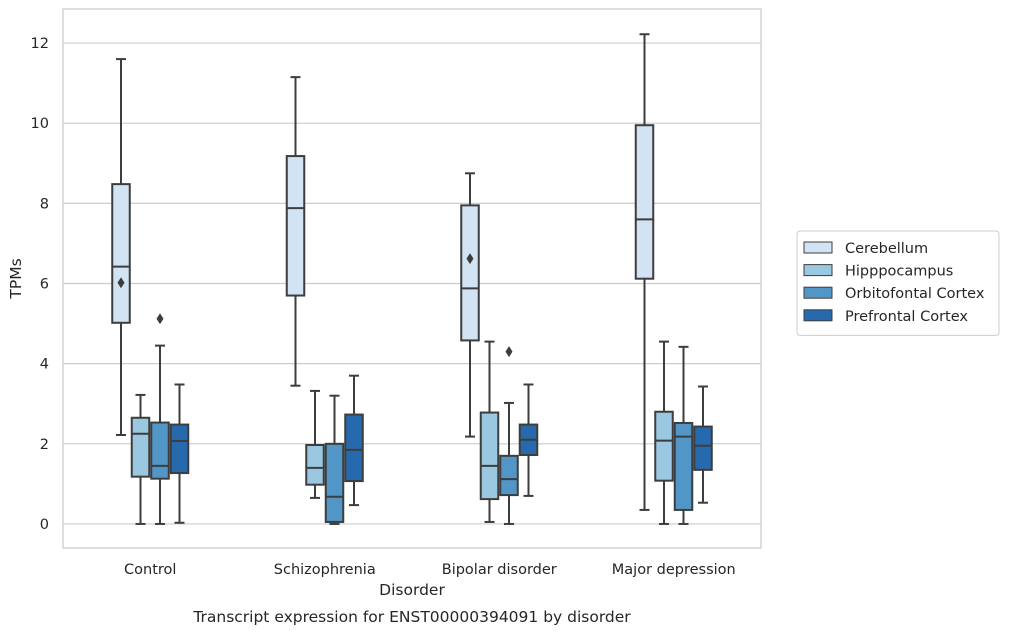 This screenshot has height=634, width=1009. I want to click on legend-frame, so click(898, 283).